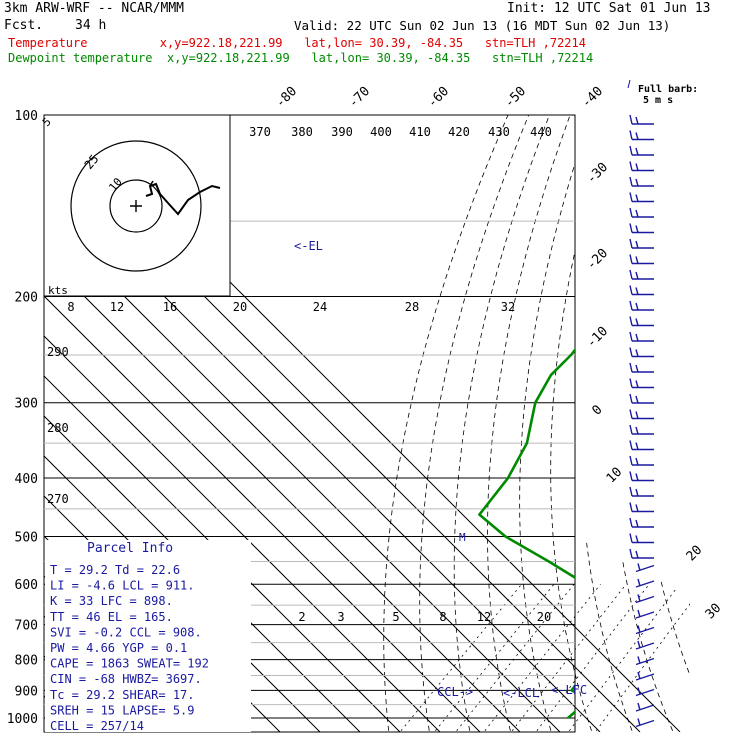  I want to click on skew-temp-label: 10, so click(615, 476).